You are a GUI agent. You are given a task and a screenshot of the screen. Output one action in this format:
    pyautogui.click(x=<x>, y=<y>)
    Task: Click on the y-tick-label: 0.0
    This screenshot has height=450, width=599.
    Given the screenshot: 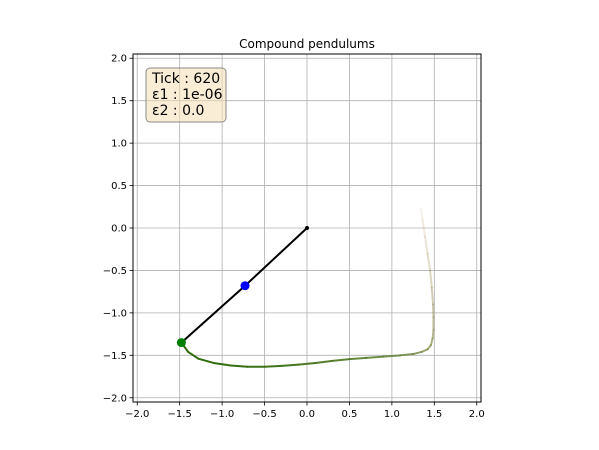 What is the action you would take?
    pyautogui.click(x=119, y=229)
    